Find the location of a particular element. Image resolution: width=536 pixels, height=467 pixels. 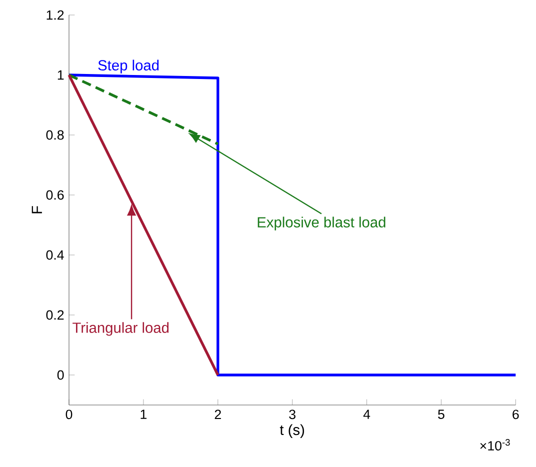

x-tick-label: 1 is located at coordinates (143, 414).